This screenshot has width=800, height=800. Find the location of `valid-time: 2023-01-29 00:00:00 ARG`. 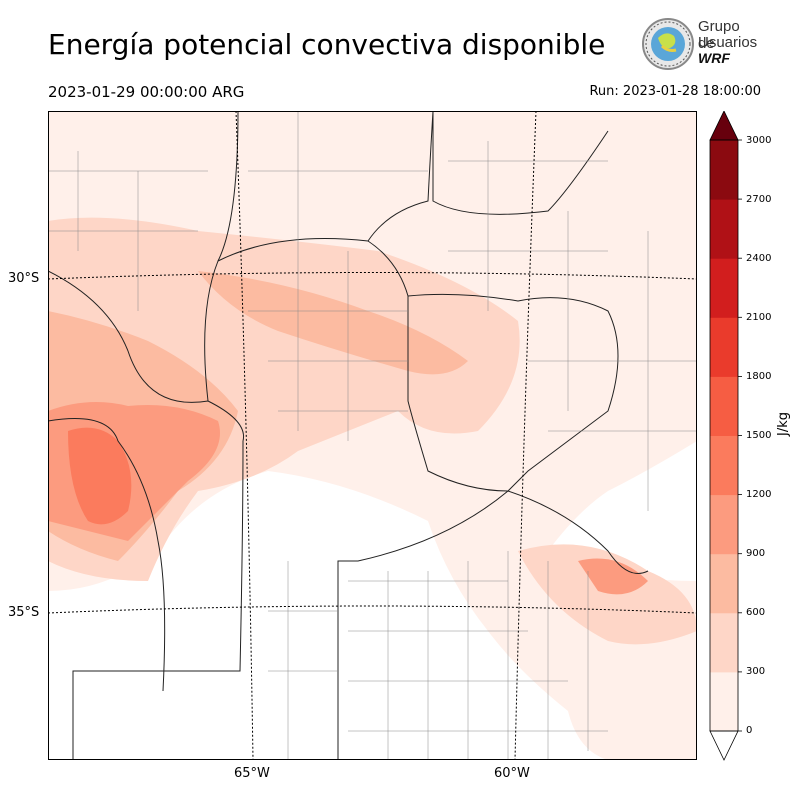

valid-time: 2023-01-29 00:00:00 ARG is located at coordinates (146, 92).